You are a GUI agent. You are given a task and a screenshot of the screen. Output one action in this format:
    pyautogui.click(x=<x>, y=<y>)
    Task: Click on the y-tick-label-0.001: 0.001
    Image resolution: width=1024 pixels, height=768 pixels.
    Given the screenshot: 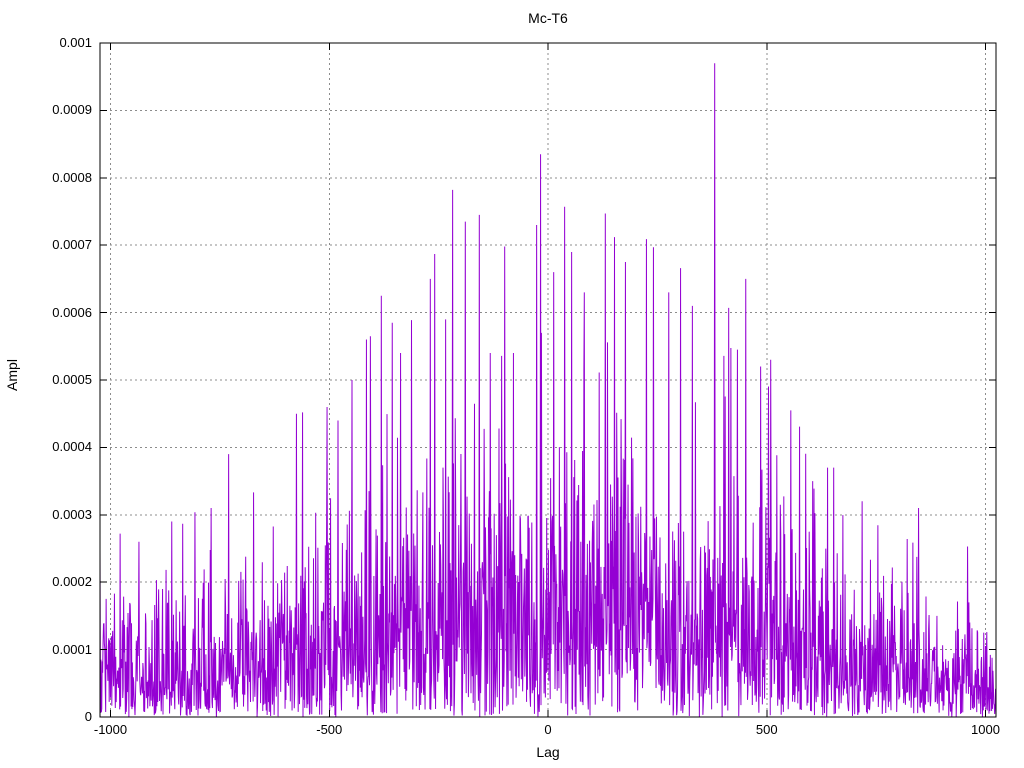 What is the action you would take?
    pyautogui.click(x=75, y=42)
    